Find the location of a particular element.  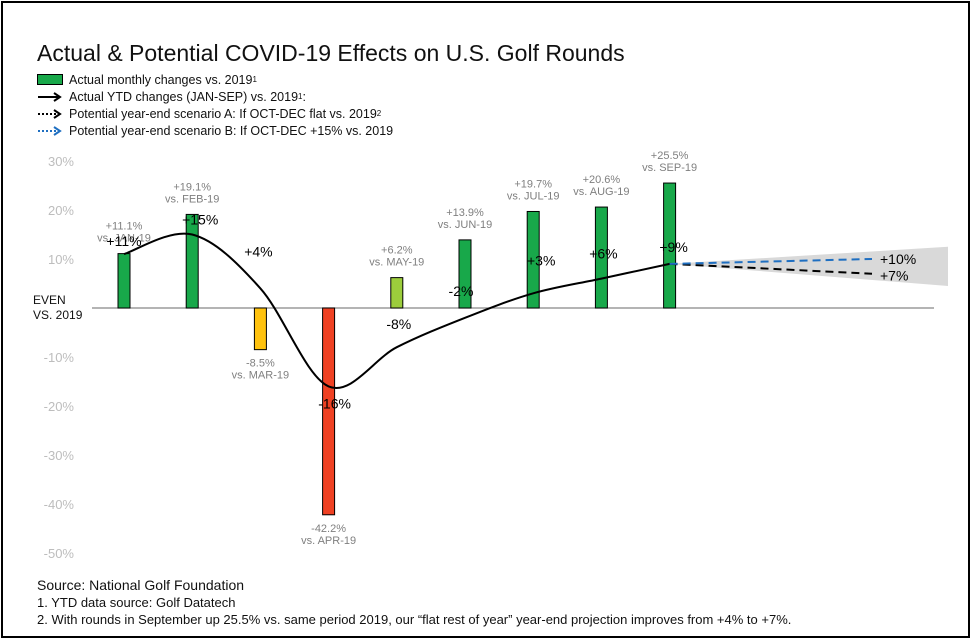

bar-sub-label: vs. JAN-19 is located at coordinates (124, 239).